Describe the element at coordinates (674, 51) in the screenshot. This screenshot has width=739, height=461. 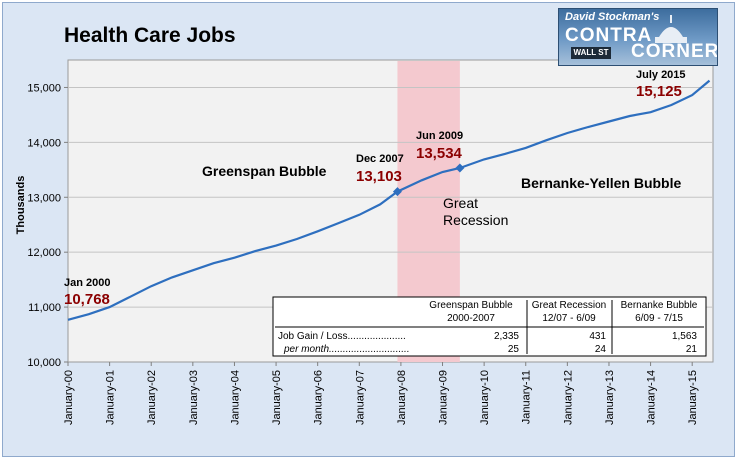
I see `logo-line-3: CORNER` at that location.